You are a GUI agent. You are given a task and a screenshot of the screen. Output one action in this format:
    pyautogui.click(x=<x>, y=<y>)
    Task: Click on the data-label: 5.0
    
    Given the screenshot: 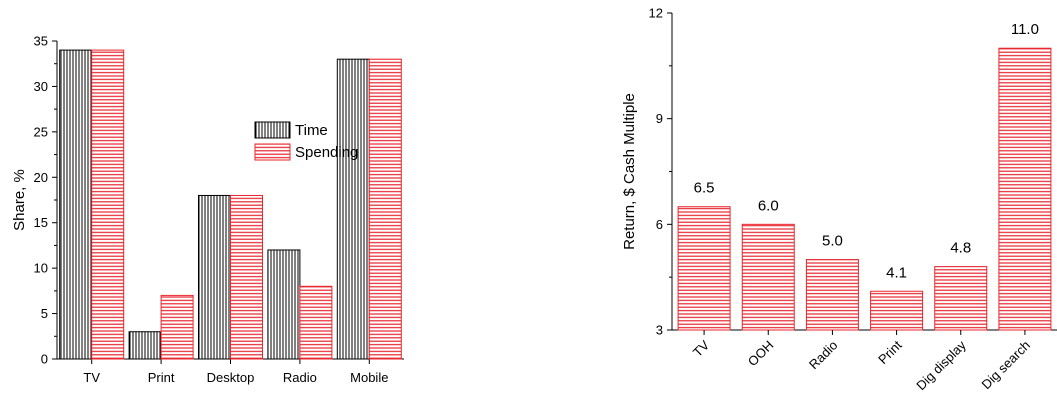 What is the action you would take?
    pyautogui.click(x=832, y=241)
    